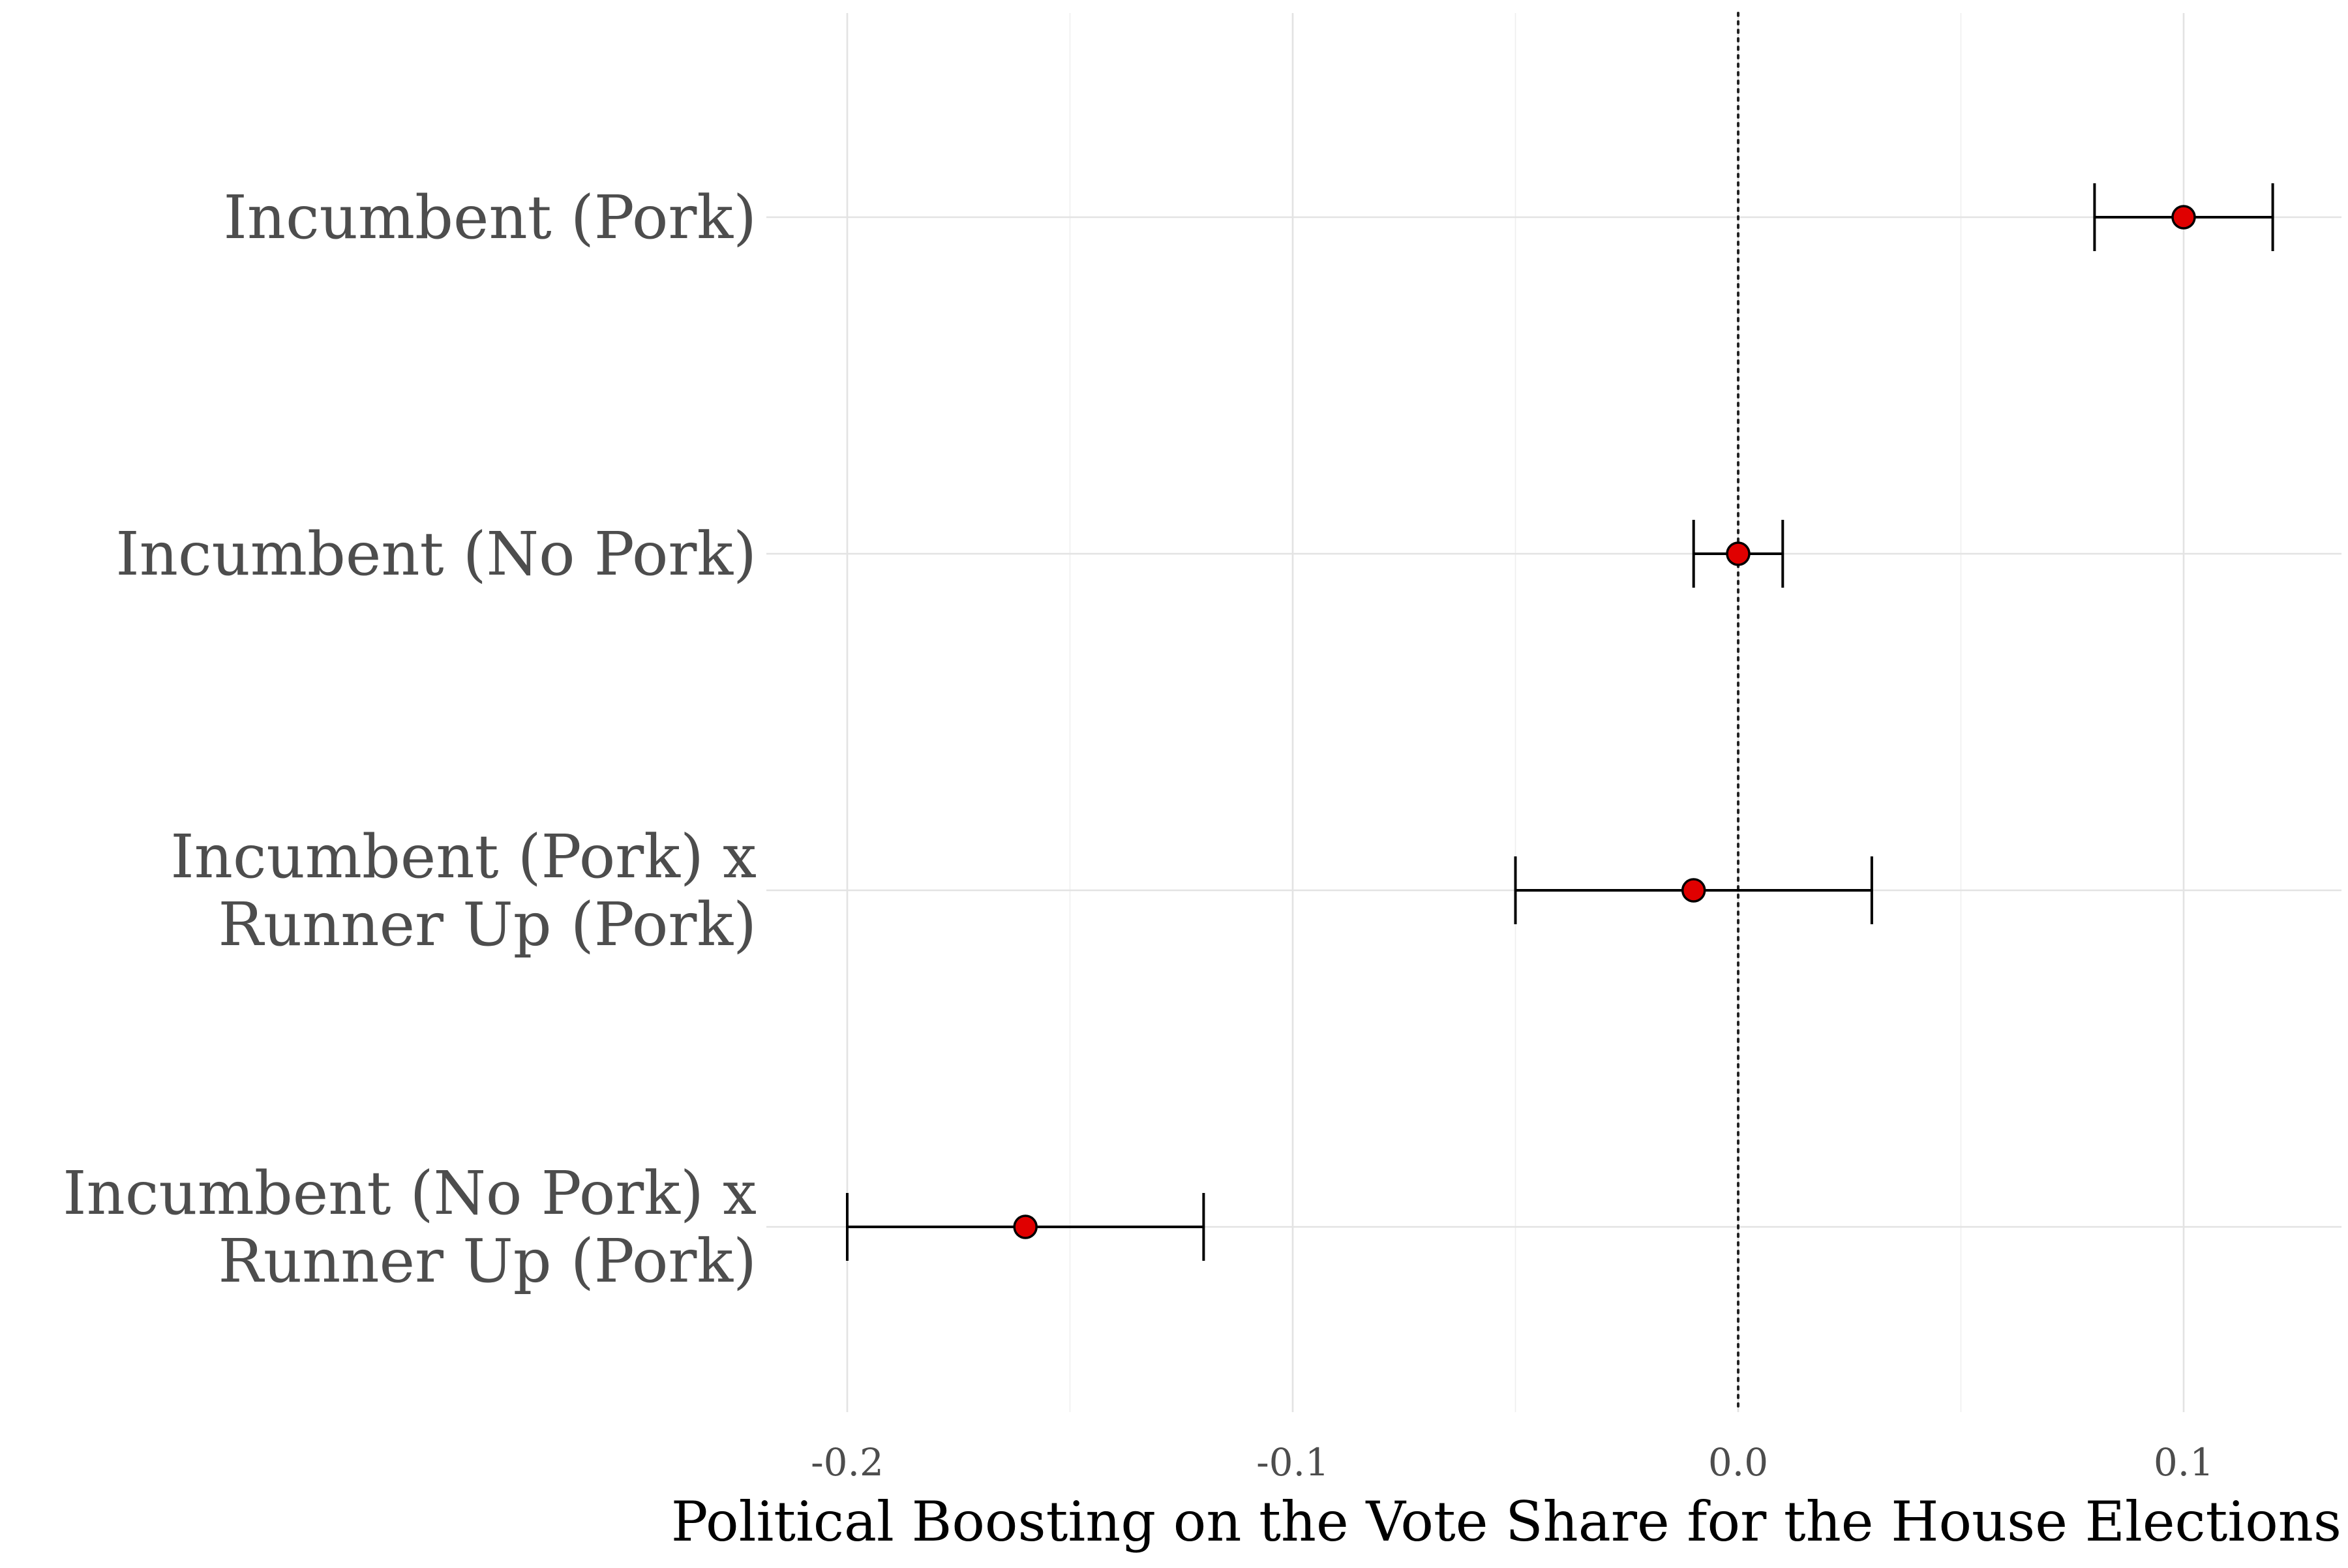  Describe the element at coordinates (2184, 1462) in the screenshot. I see `x-axis-tick-label: 0.1` at that location.